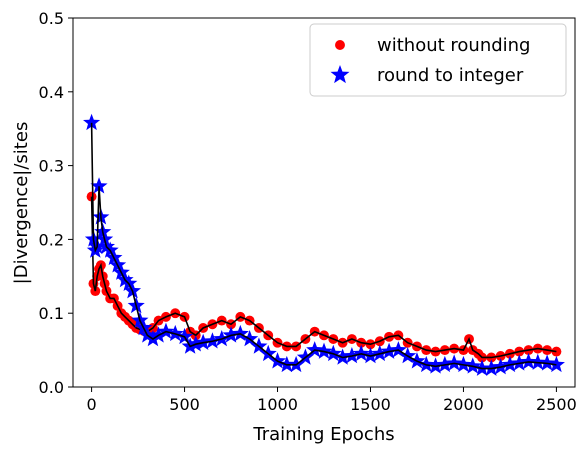 The width and height of the screenshot is (587, 451). What do you see at coordinates (556, 404) in the screenshot?
I see `x-tick-label: 2500` at bounding box center [556, 404].